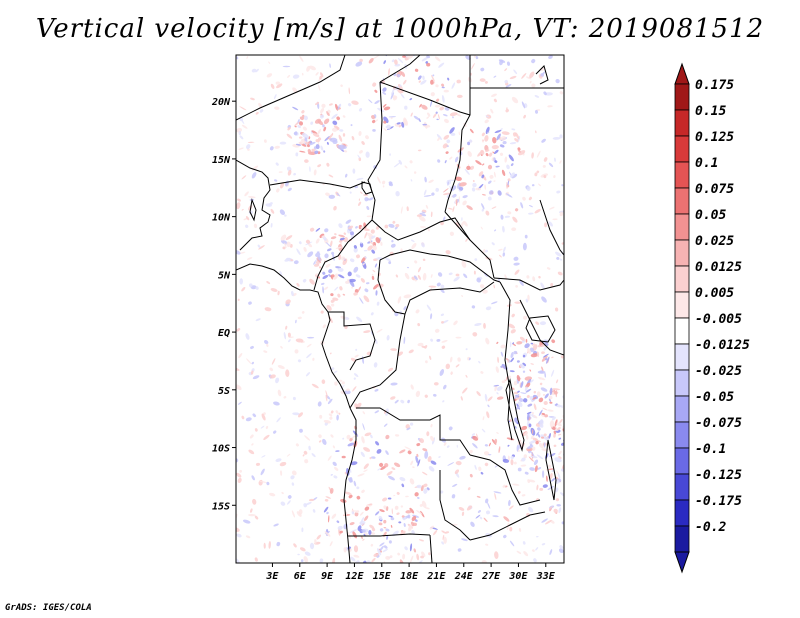 The width and height of the screenshot is (800, 618). I want to click on lat-tick-label: 5S, so click(224, 391).